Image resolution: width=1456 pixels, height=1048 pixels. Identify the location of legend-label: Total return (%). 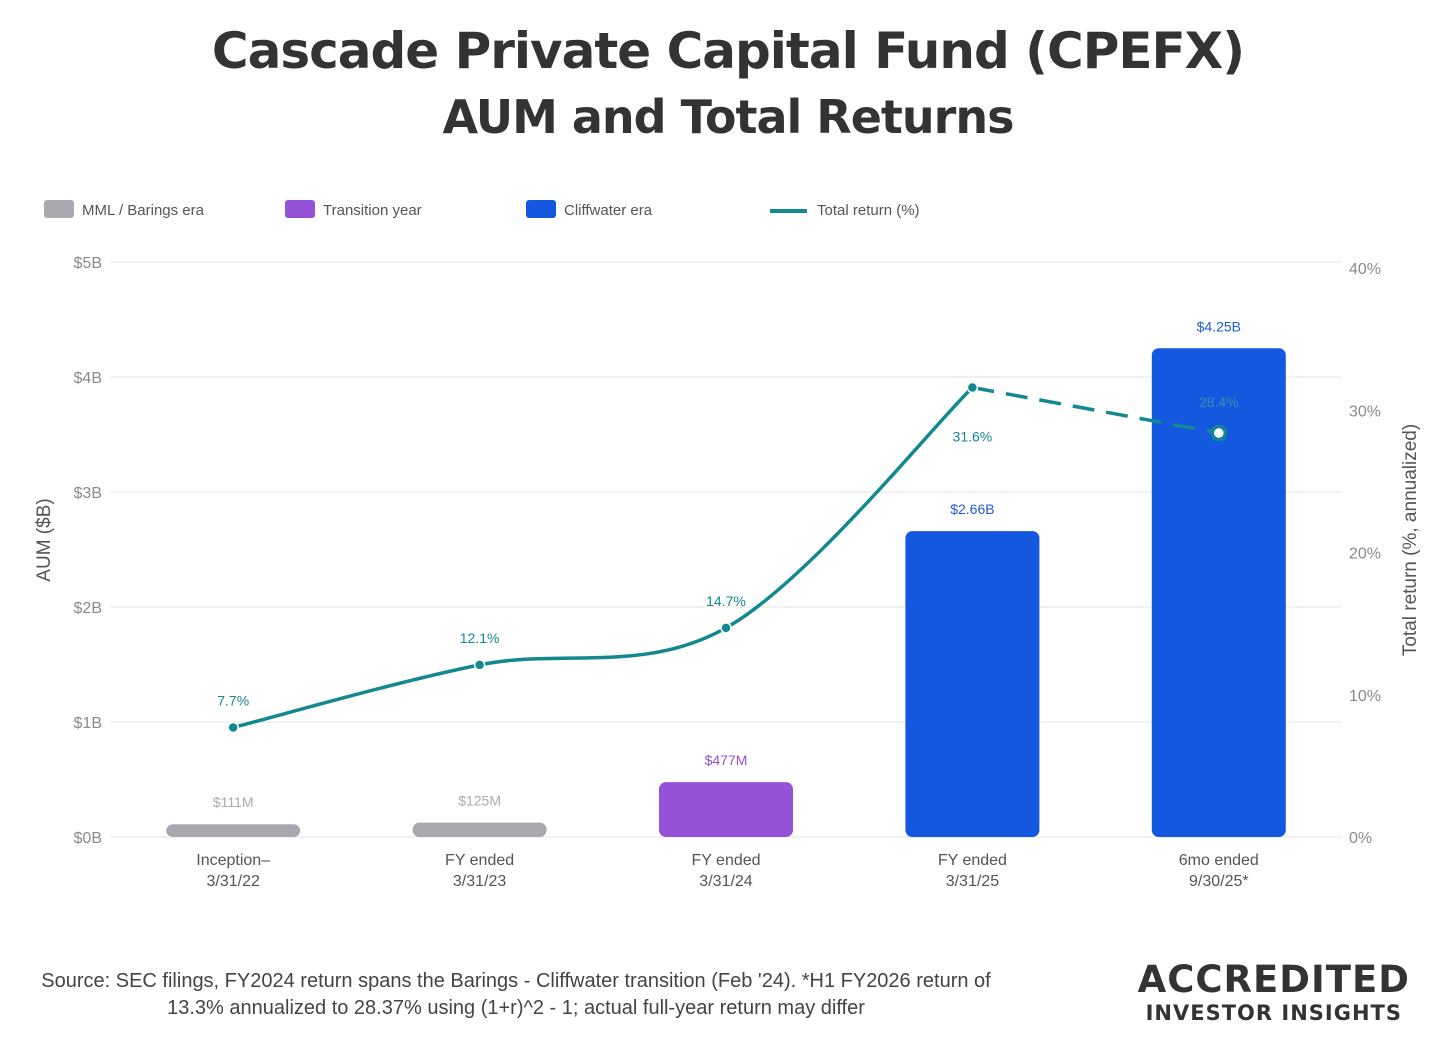
(868, 210).